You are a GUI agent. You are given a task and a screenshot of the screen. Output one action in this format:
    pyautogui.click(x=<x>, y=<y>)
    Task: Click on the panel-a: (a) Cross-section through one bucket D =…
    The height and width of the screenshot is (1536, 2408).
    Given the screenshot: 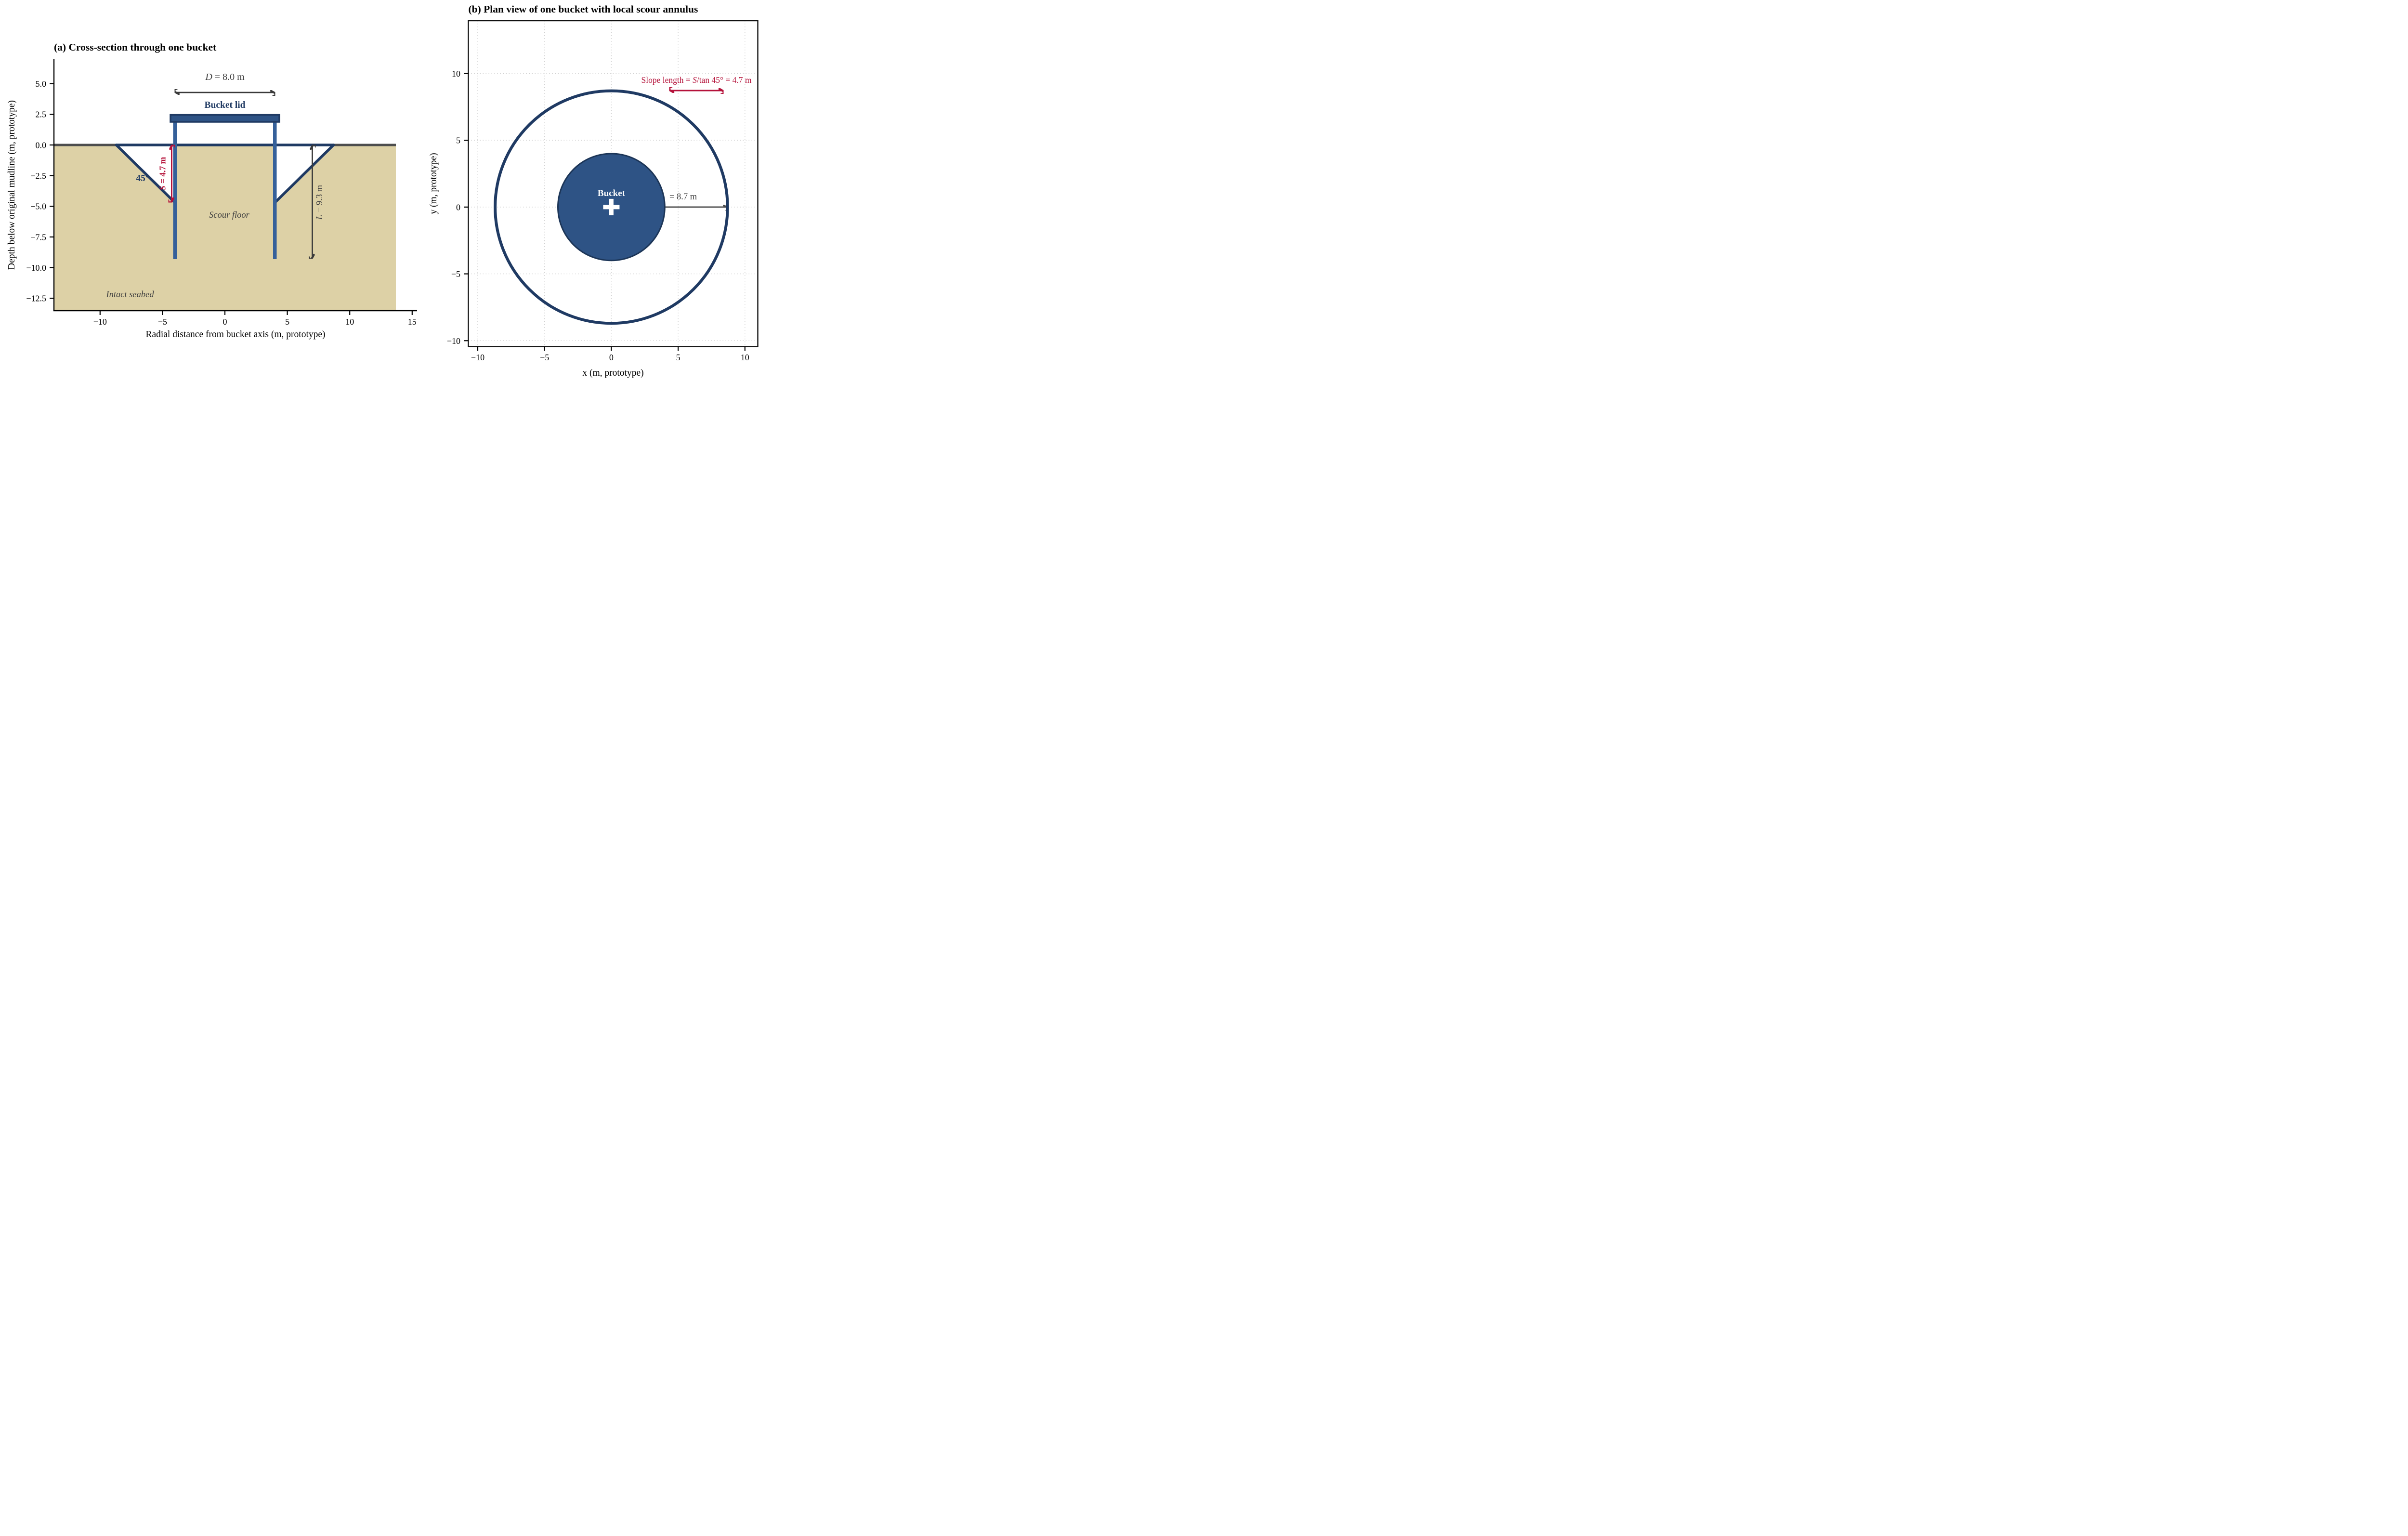 What is the action you would take?
    pyautogui.click(x=212, y=190)
    